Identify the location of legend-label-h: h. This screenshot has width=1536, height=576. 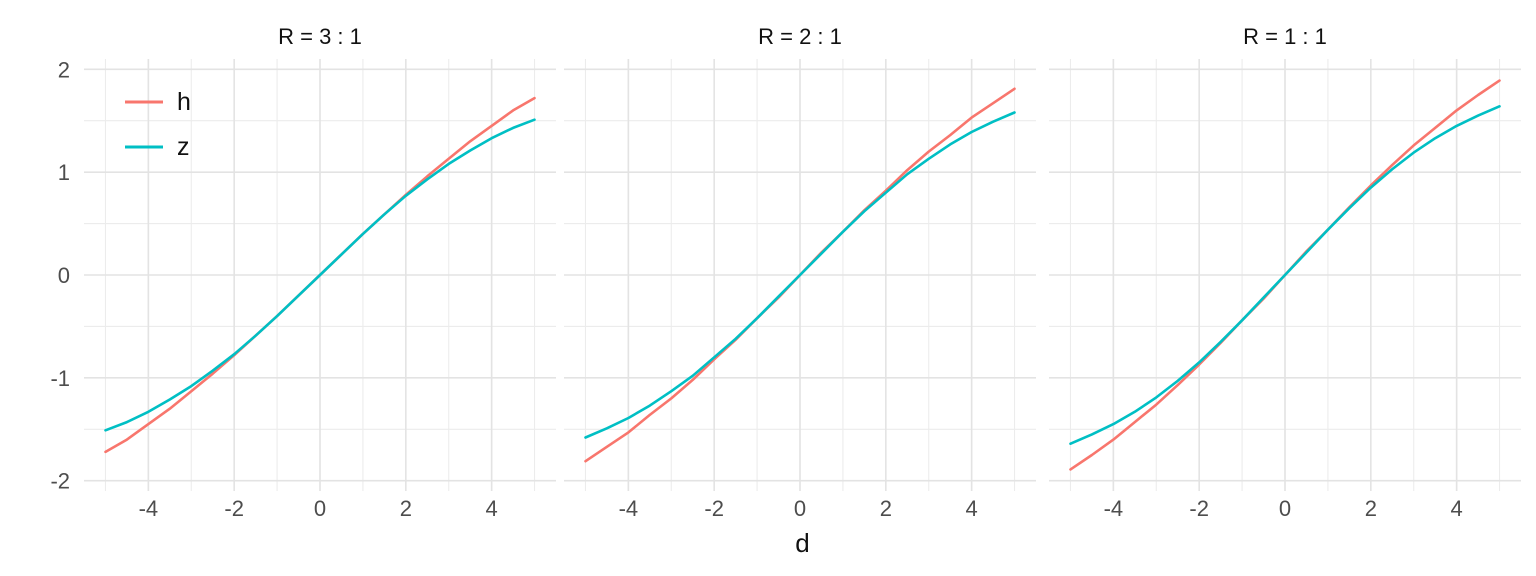
(184, 102).